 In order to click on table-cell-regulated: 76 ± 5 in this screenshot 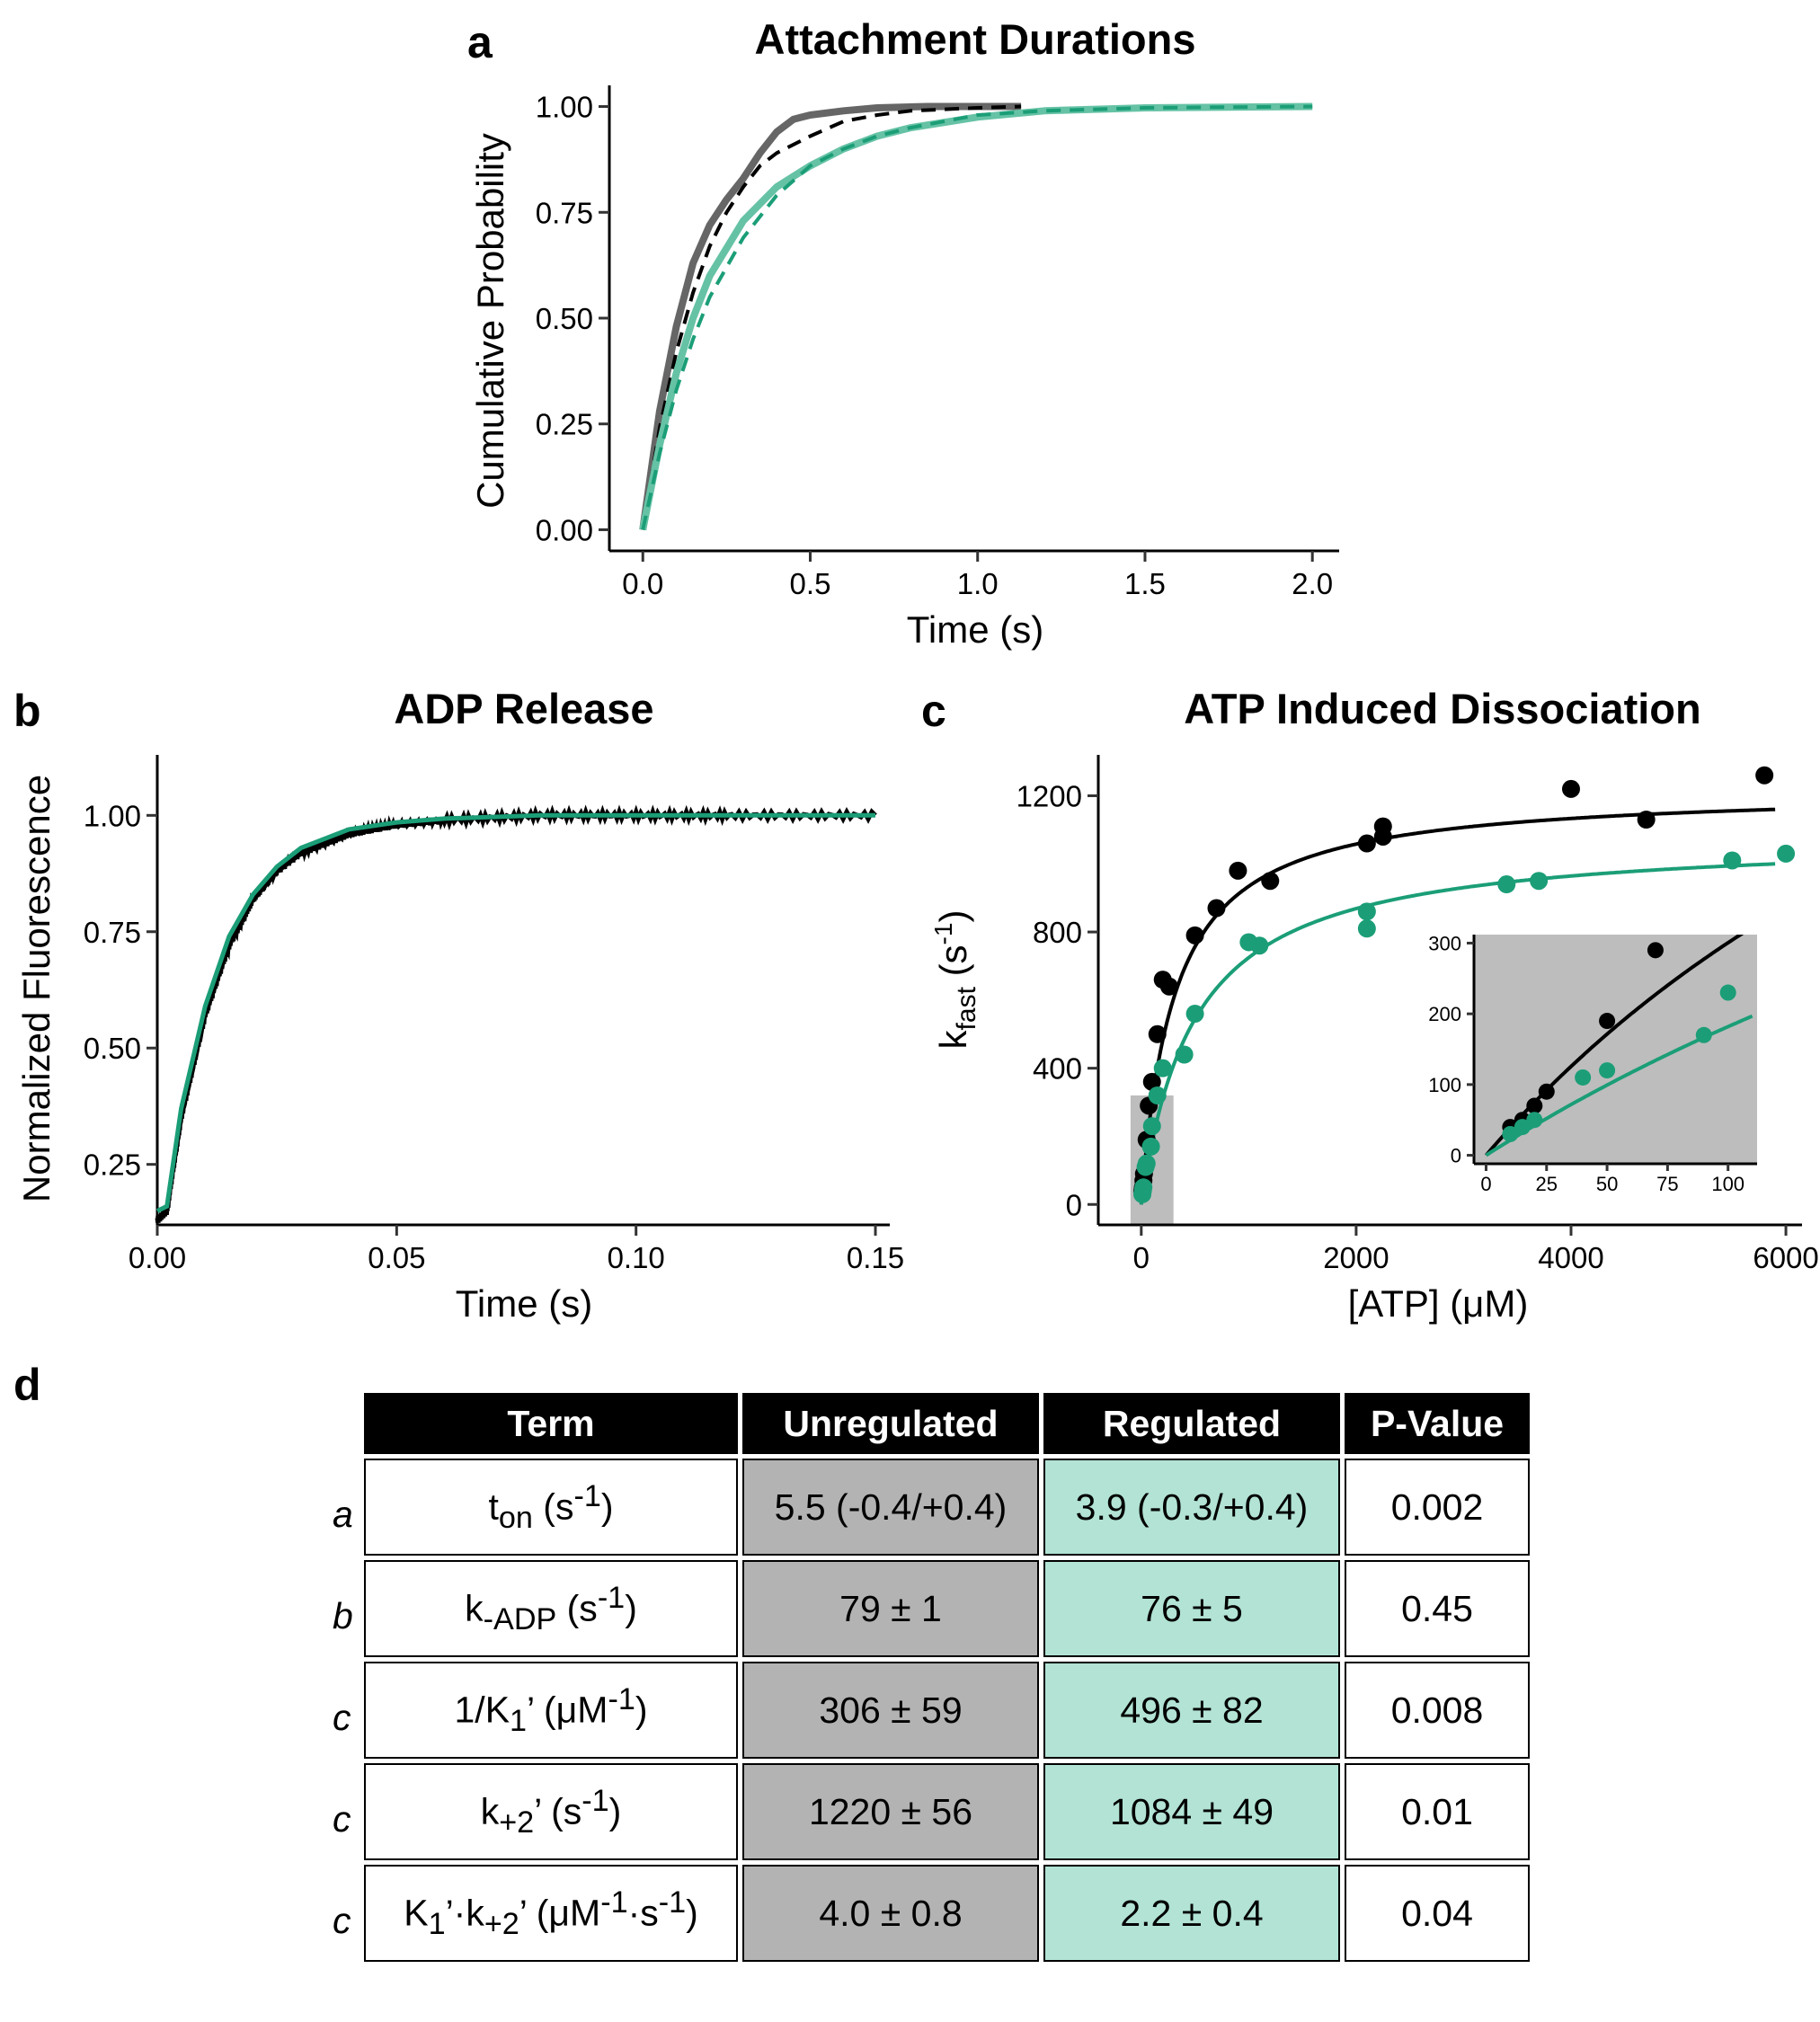, I will do `click(1192, 1608)`.